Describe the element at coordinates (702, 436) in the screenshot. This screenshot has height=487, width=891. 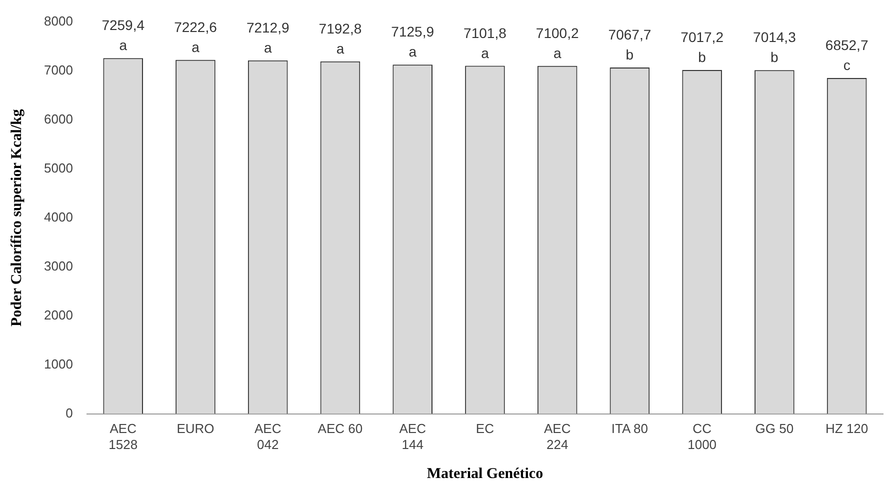
I see `x-tick-label: CC 1000` at that location.